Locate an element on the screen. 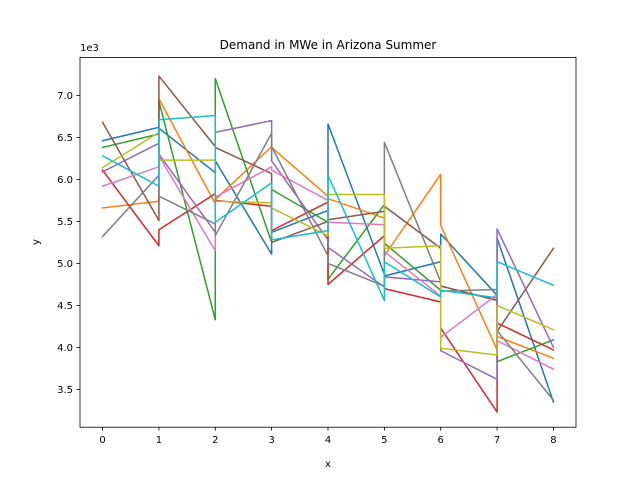  x-tick-label: 1 is located at coordinates (159, 440).